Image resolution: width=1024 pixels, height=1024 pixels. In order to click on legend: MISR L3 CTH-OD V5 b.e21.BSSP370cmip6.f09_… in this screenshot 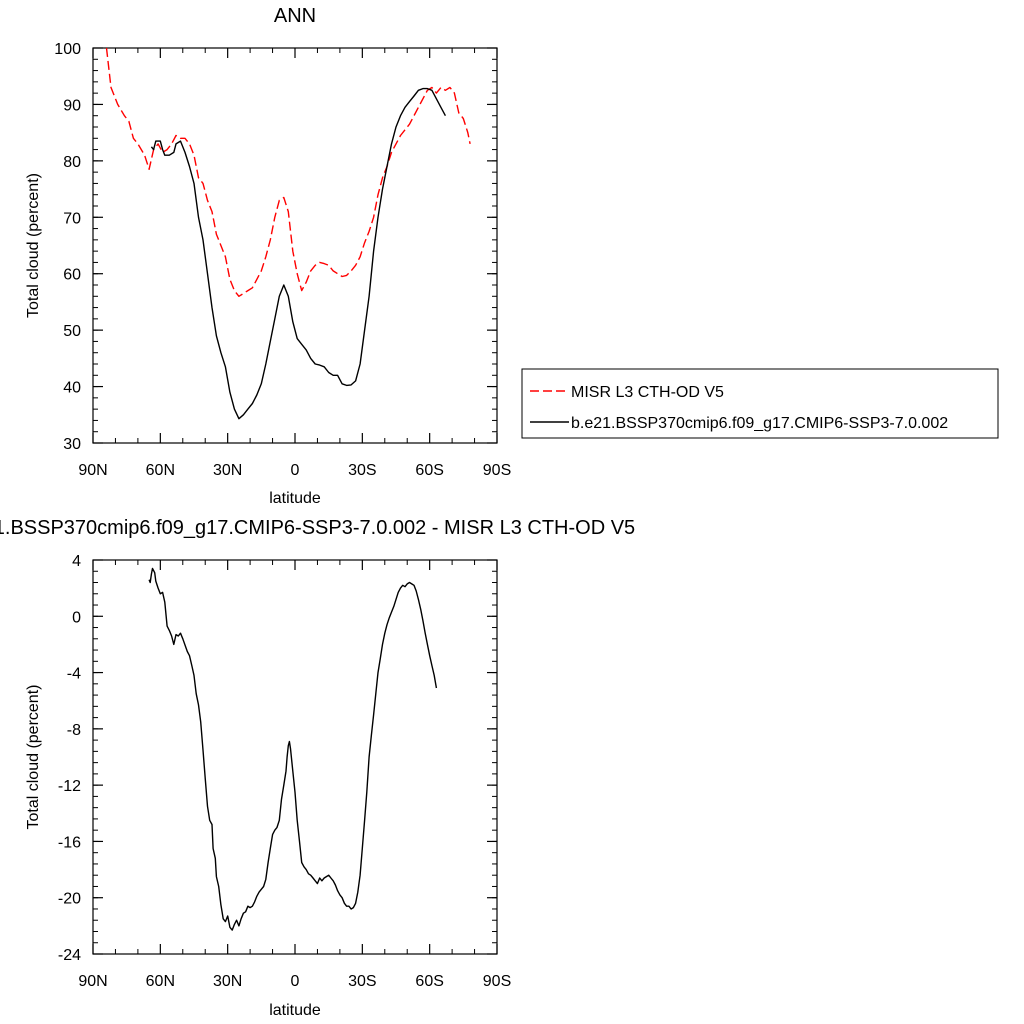, I will do `click(760, 403)`.